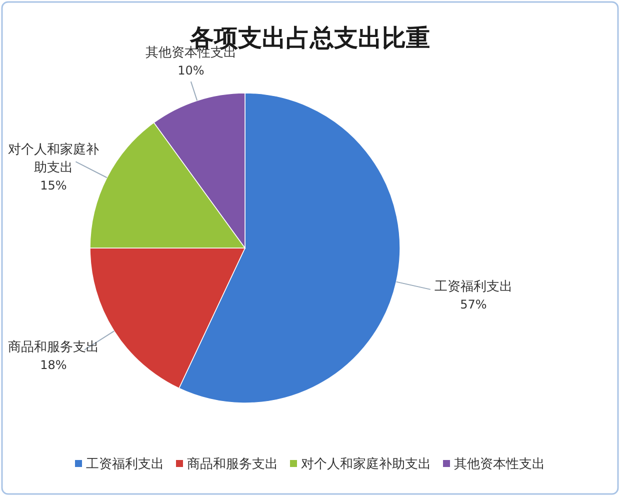 Image resolution: width=620 pixels, height=496 pixels. What do you see at coordinates (499, 464) in the screenshot?
I see `legend-label: 其他资本性支出` at bounding box center [499, 464].